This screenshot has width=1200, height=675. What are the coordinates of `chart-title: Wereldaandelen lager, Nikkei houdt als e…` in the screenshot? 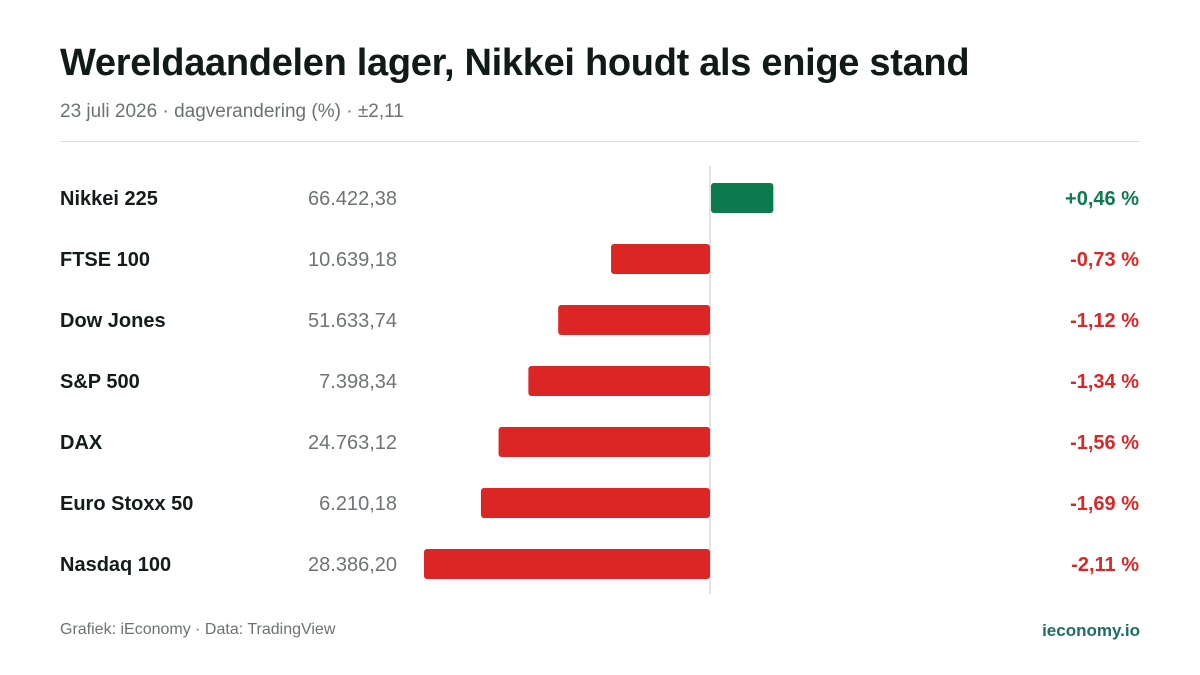 It's located at (515, 63).